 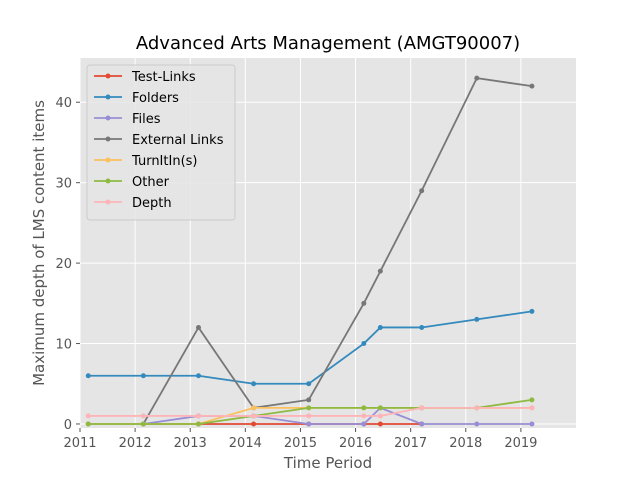 What do you see at coordinates (146, 119) in the screenshot?
I see `legend-label: Files` at bounding box center [146, 119].